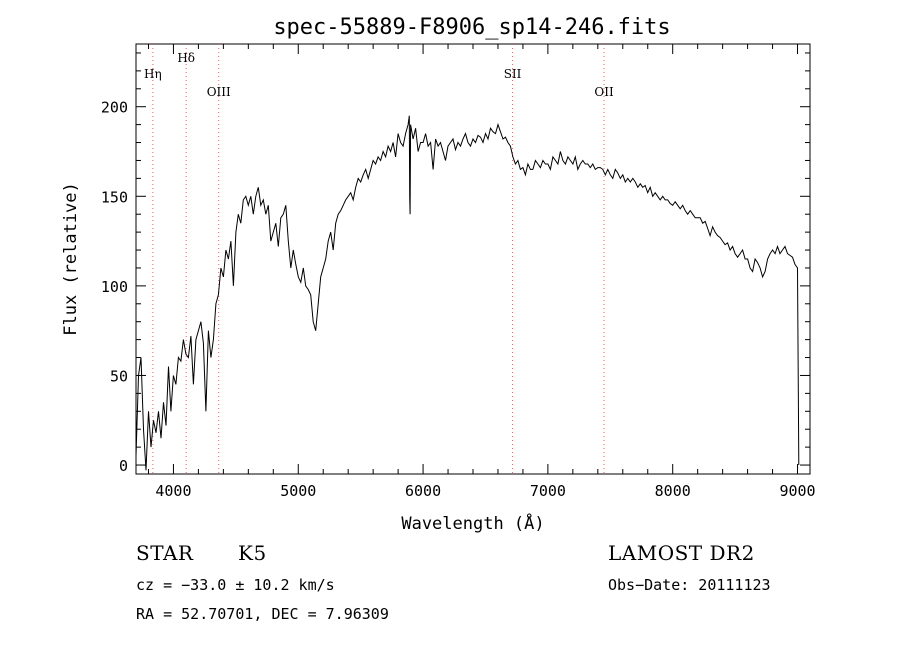 Image resolution: width=900 pixels, height=650 pixels. What do you see at coordinates (153, 74) in the screenshot?
I see `line-marker-label: Hη` at bounding box center [153, 74].